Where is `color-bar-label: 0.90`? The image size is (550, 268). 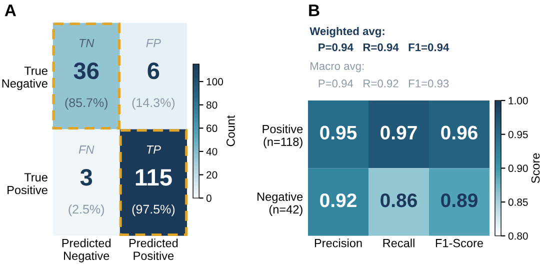
color-bar-label: 0.90 is located at coordinates (518, 168).